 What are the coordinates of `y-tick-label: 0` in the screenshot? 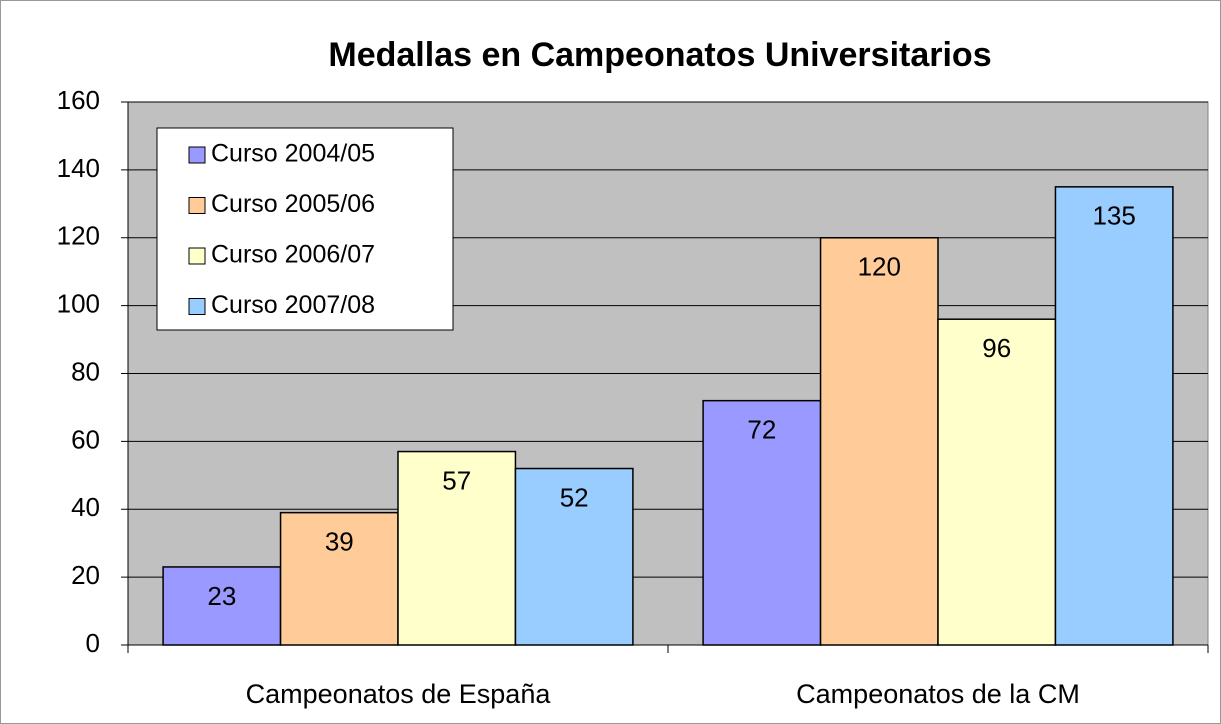 It's located at (93, 643).